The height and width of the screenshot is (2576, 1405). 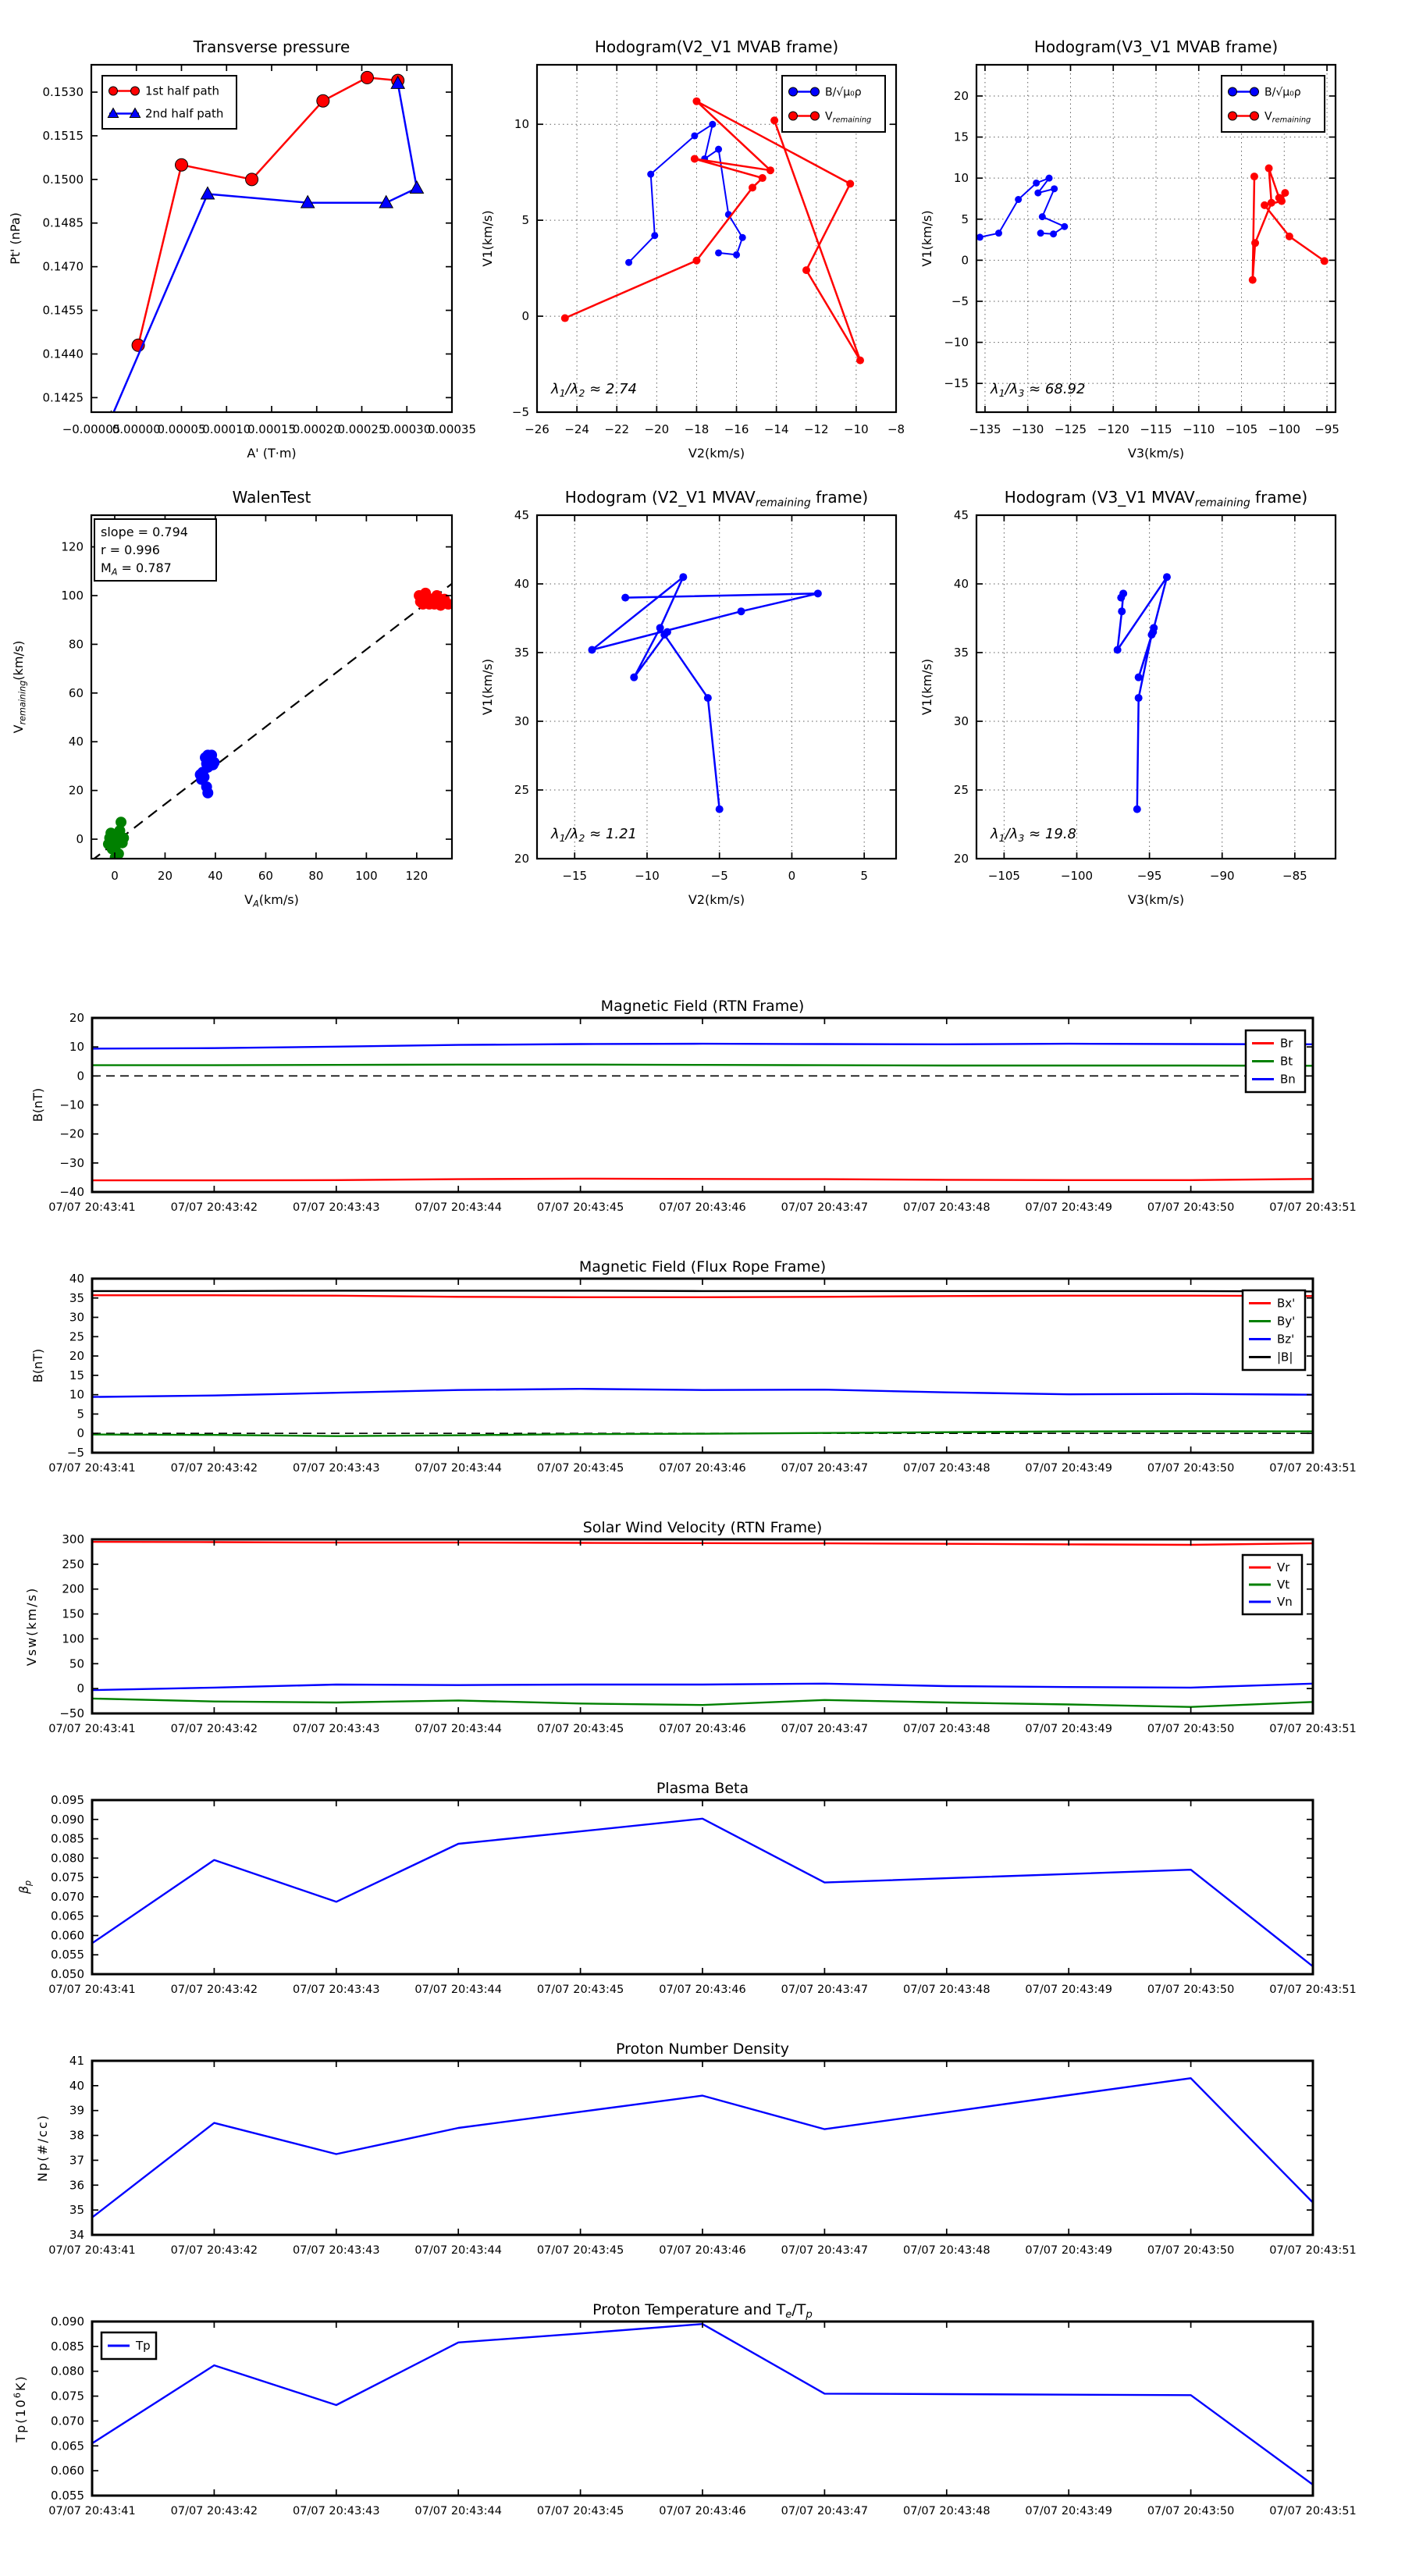 What do you see at coordinates (962, 653) in the screenshot?
I see `y-tick-label: 35` at bounding box center [962, 653].